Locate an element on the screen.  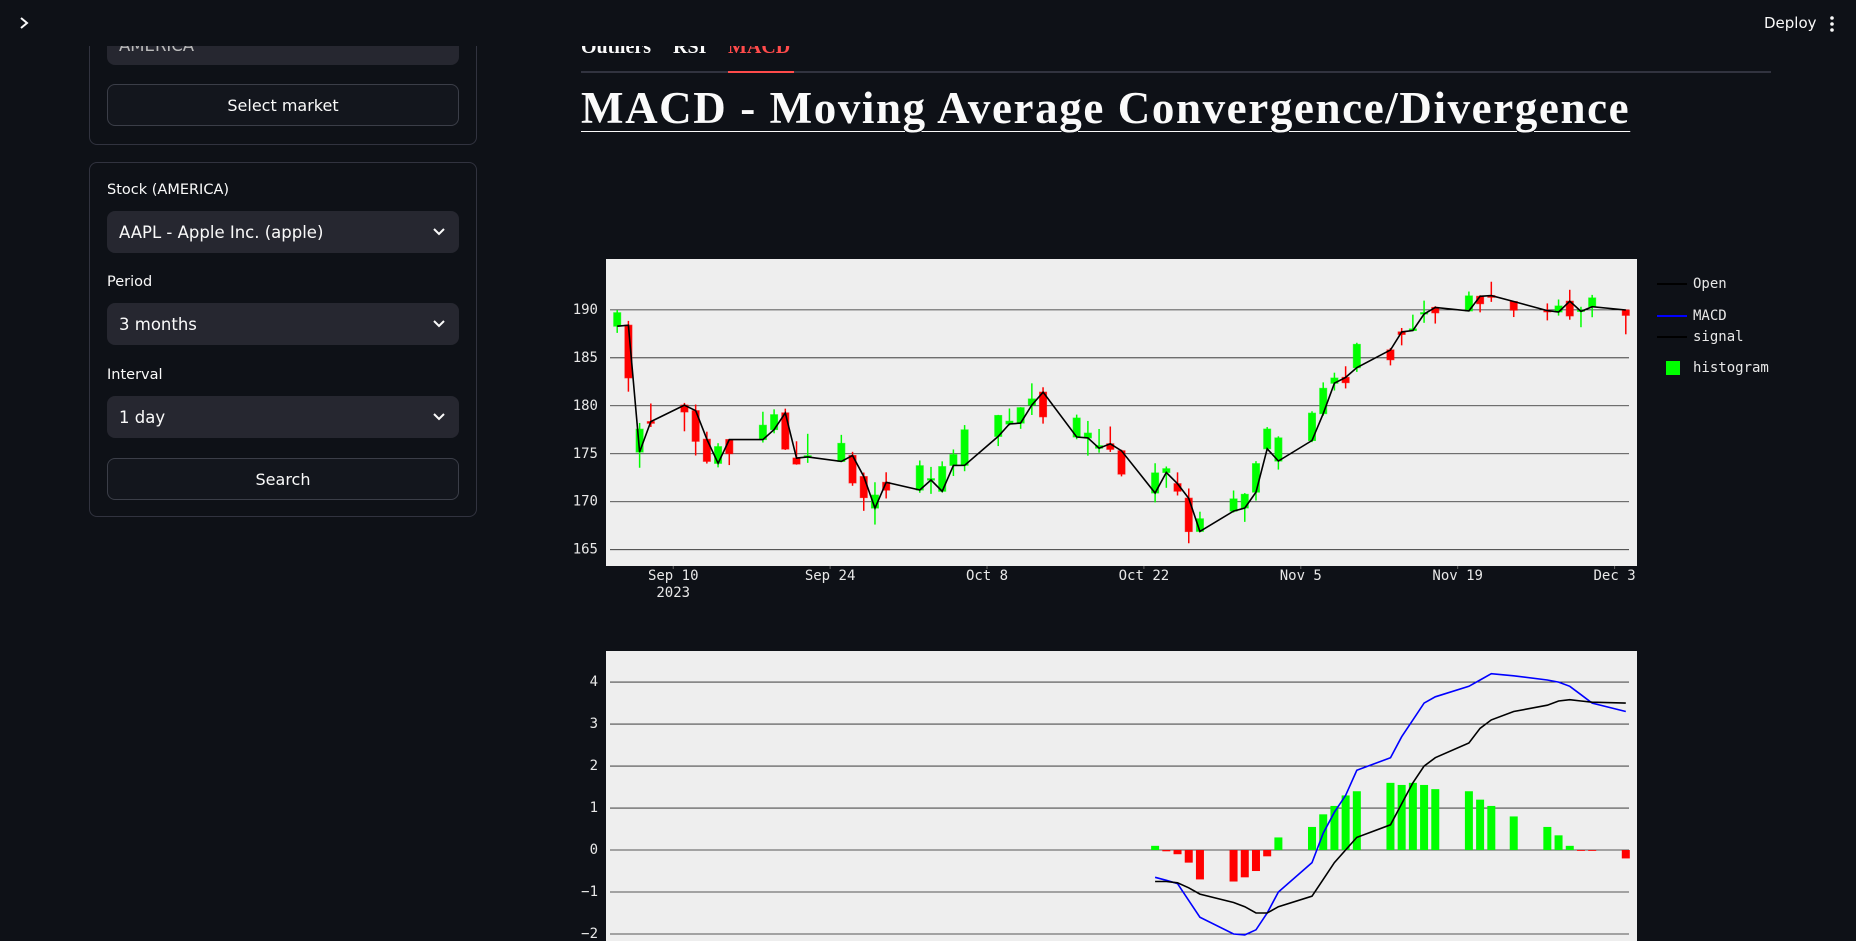
stock-value: AAPL - Apple Inc. (apple) is located at coordinates (221, 232).